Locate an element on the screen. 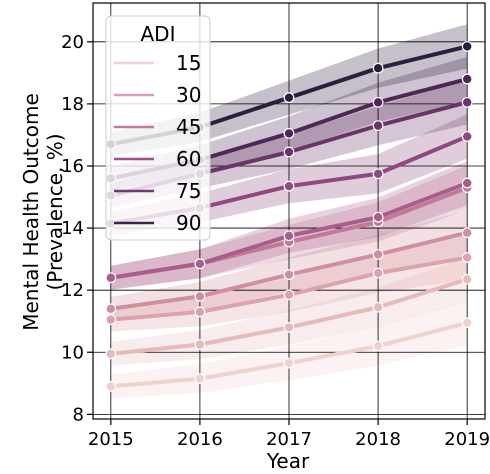  x-axis-ticks: 2015 2016 2017 2018 2019 is located at coordinates (289, 434).